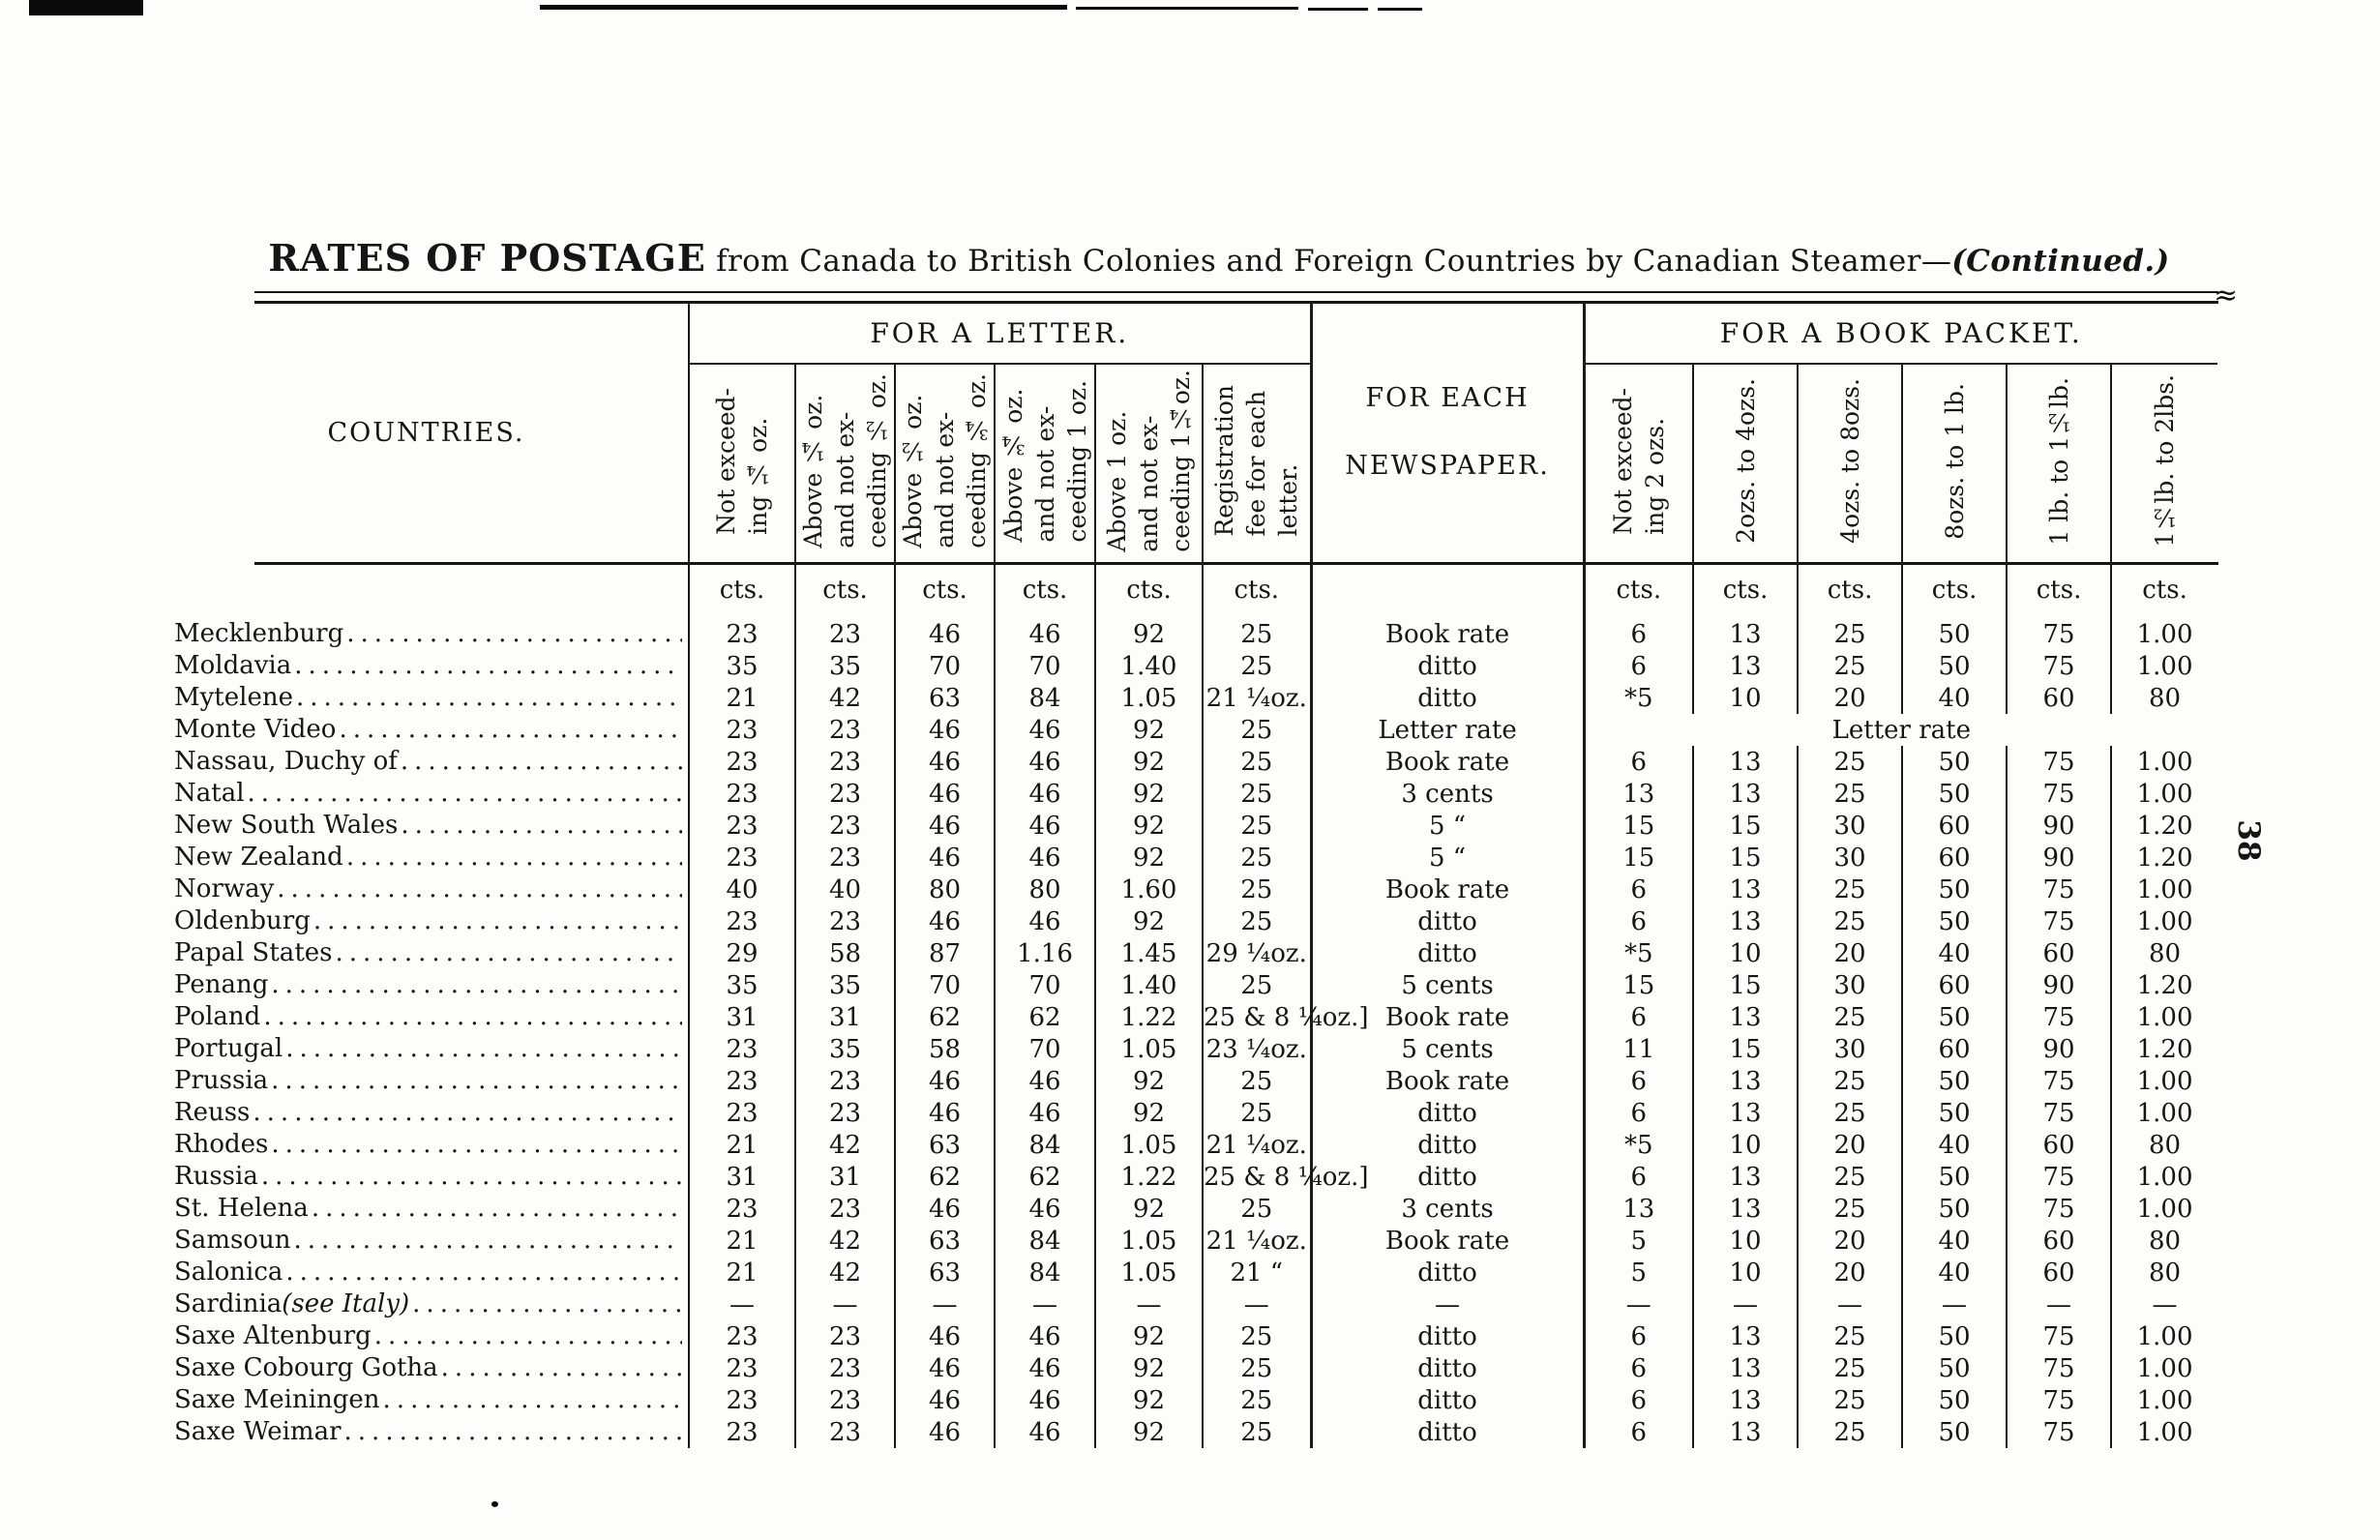  What do you see at coordinates (742, 985) in the screenshot?
I see `letter-rate-cell: 35` at bounding box center [742, 985].